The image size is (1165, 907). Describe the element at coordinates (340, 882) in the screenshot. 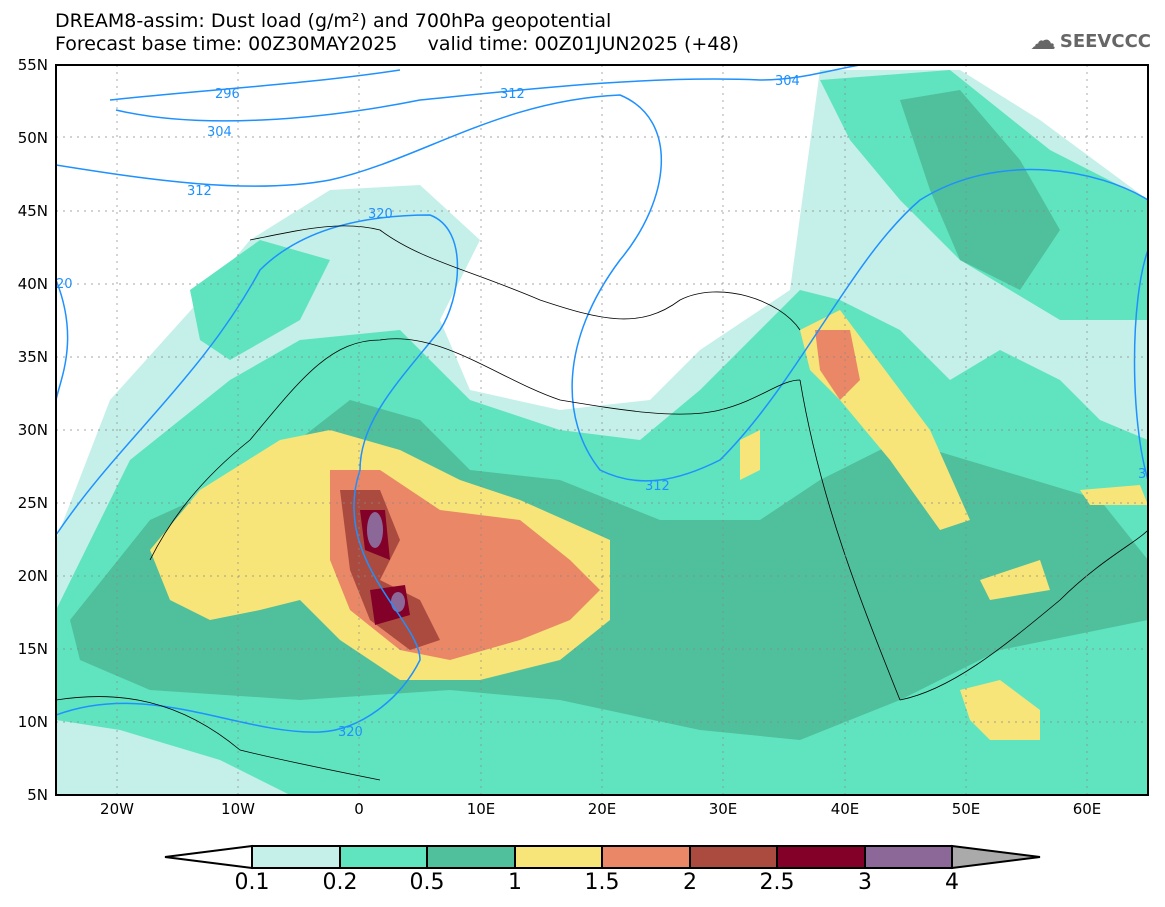

I see `colorbar-label: 0.2` at that location.